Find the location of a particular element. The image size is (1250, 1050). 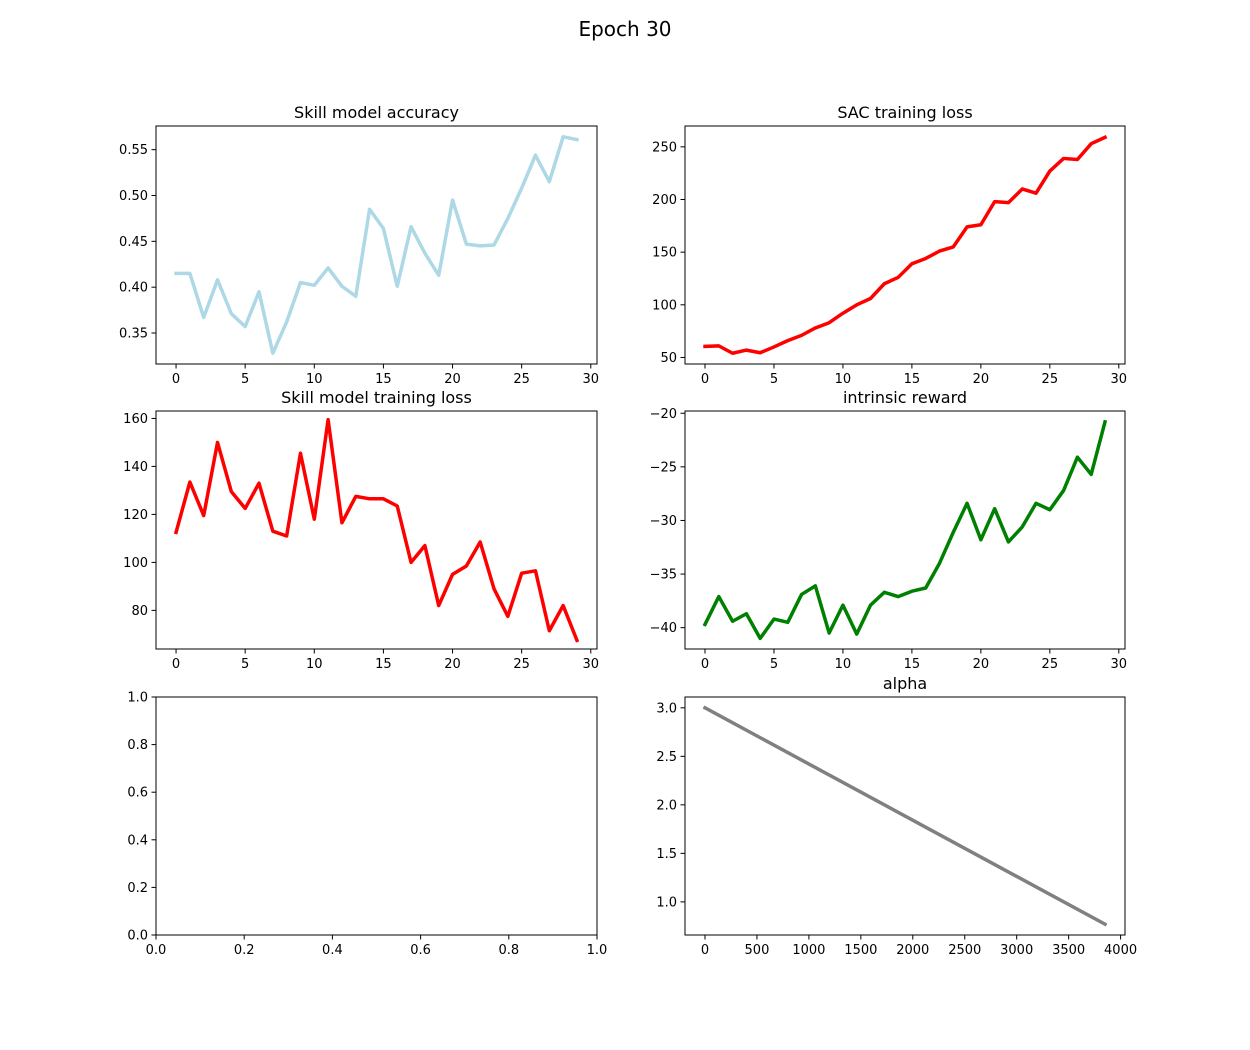

y-tick-label: 200 is located at coordinates (664, 200).